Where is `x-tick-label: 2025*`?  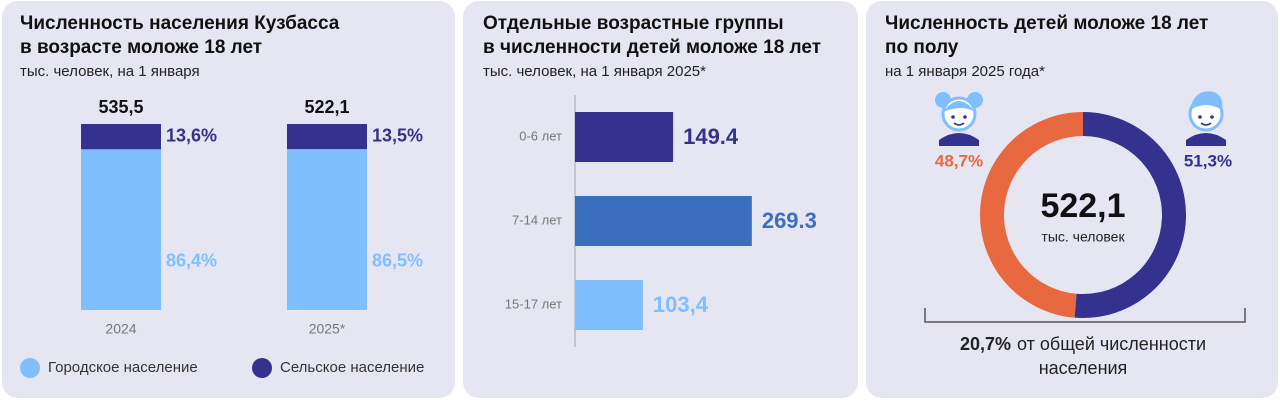 x-tick-label: 2025* is located at coordinates (327, 329).